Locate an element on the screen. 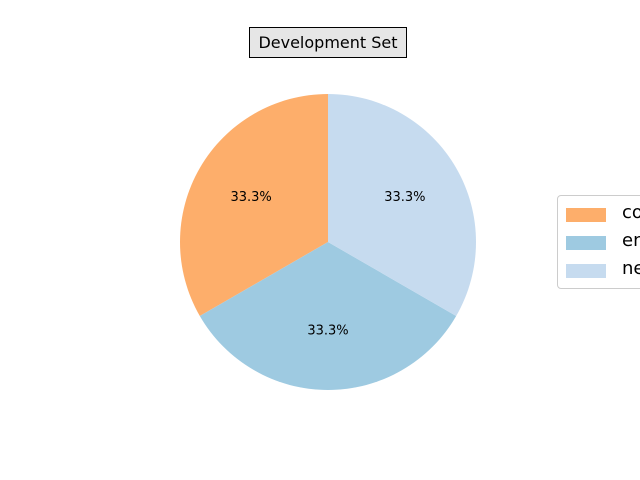  legend-item-2: en is located at coordinates (603, 242).